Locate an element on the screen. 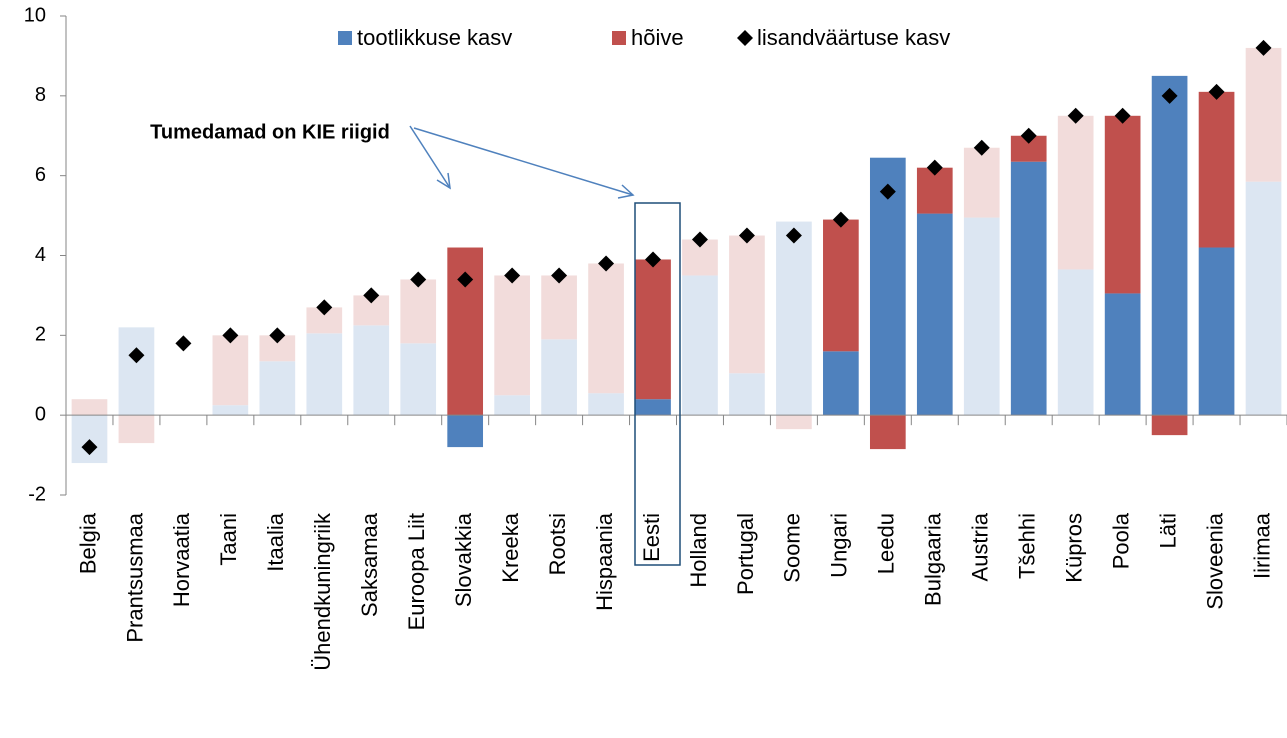 Image resolution: width=1287 pixels, height=738 pixels. highlight-box is located at coordinates (657, 384).